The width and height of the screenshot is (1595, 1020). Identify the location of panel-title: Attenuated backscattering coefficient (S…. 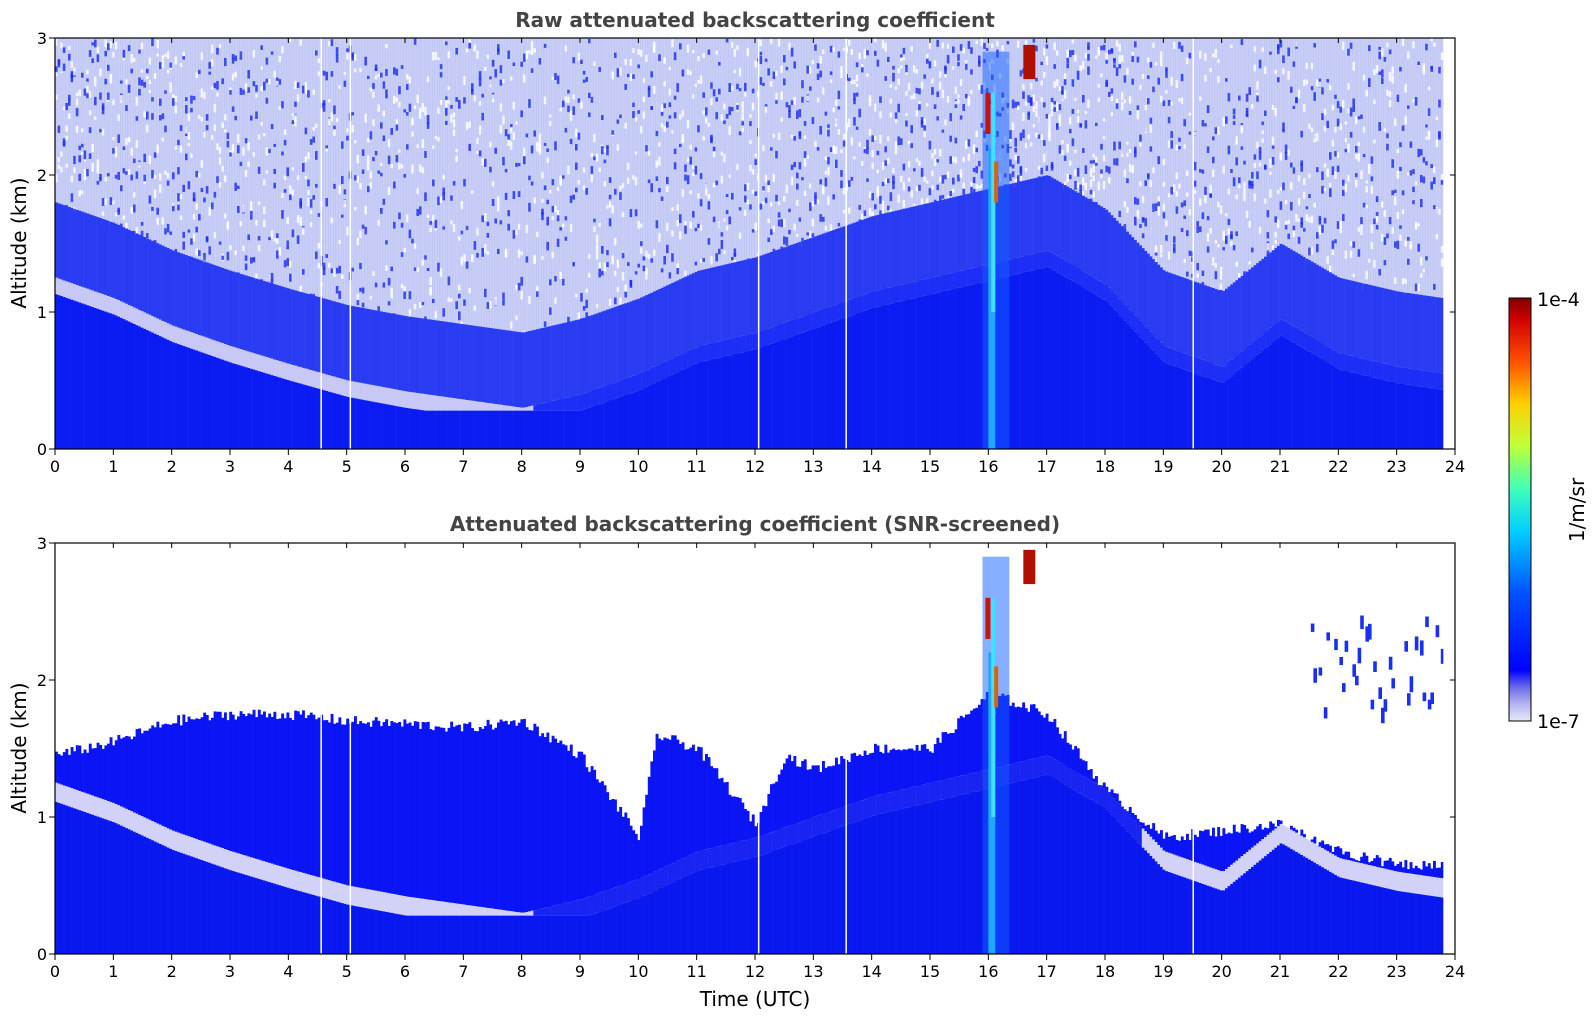
(755, 524).